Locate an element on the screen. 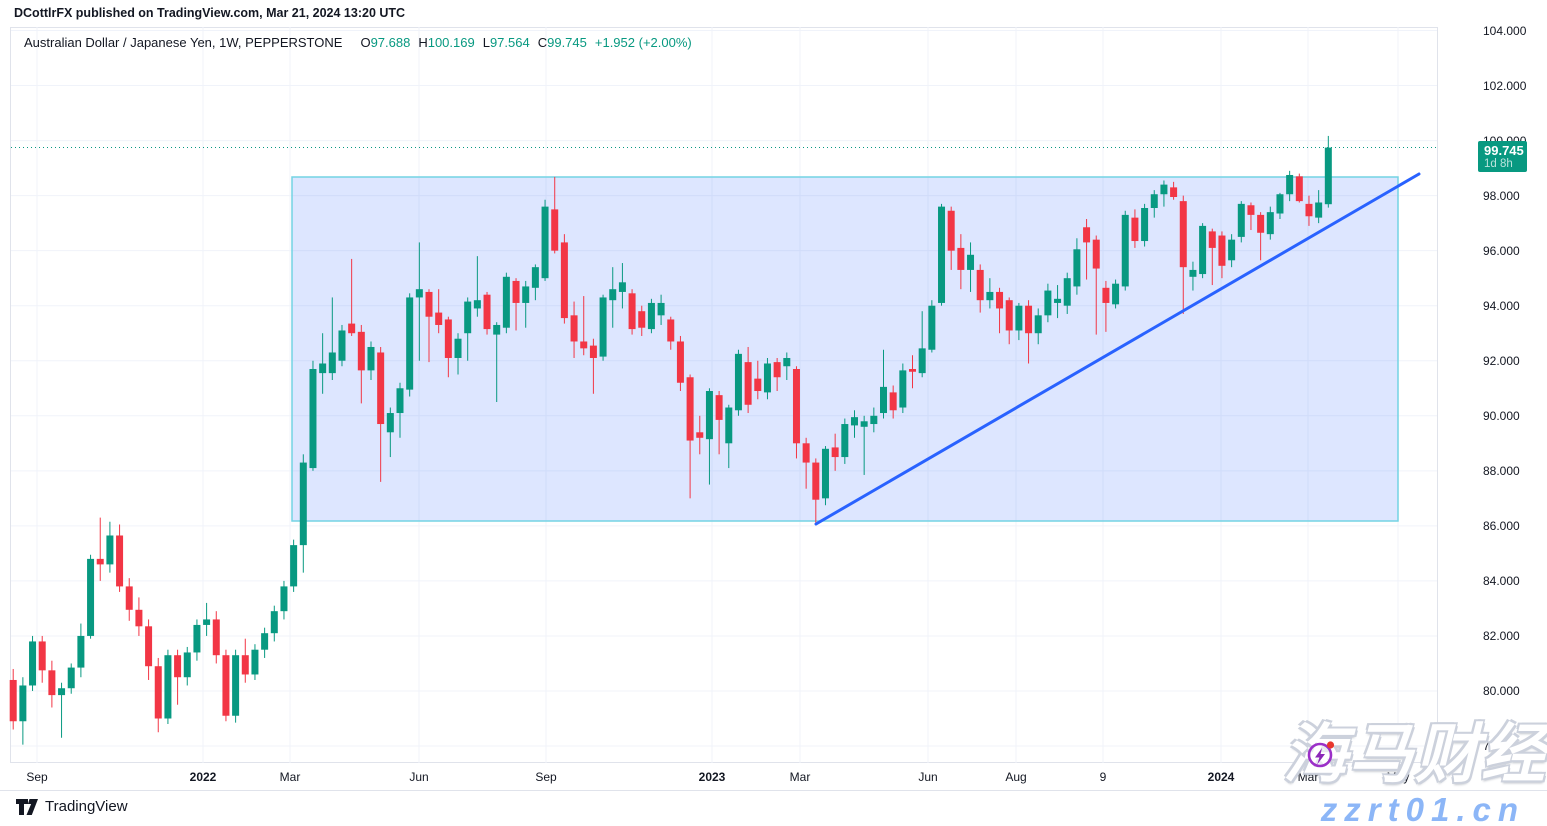  time-axis: Sep 2022 Mar Jun Sep 2023 Mar Jun Aug 9 2024 Mar May is located at coordinates (773, 777).